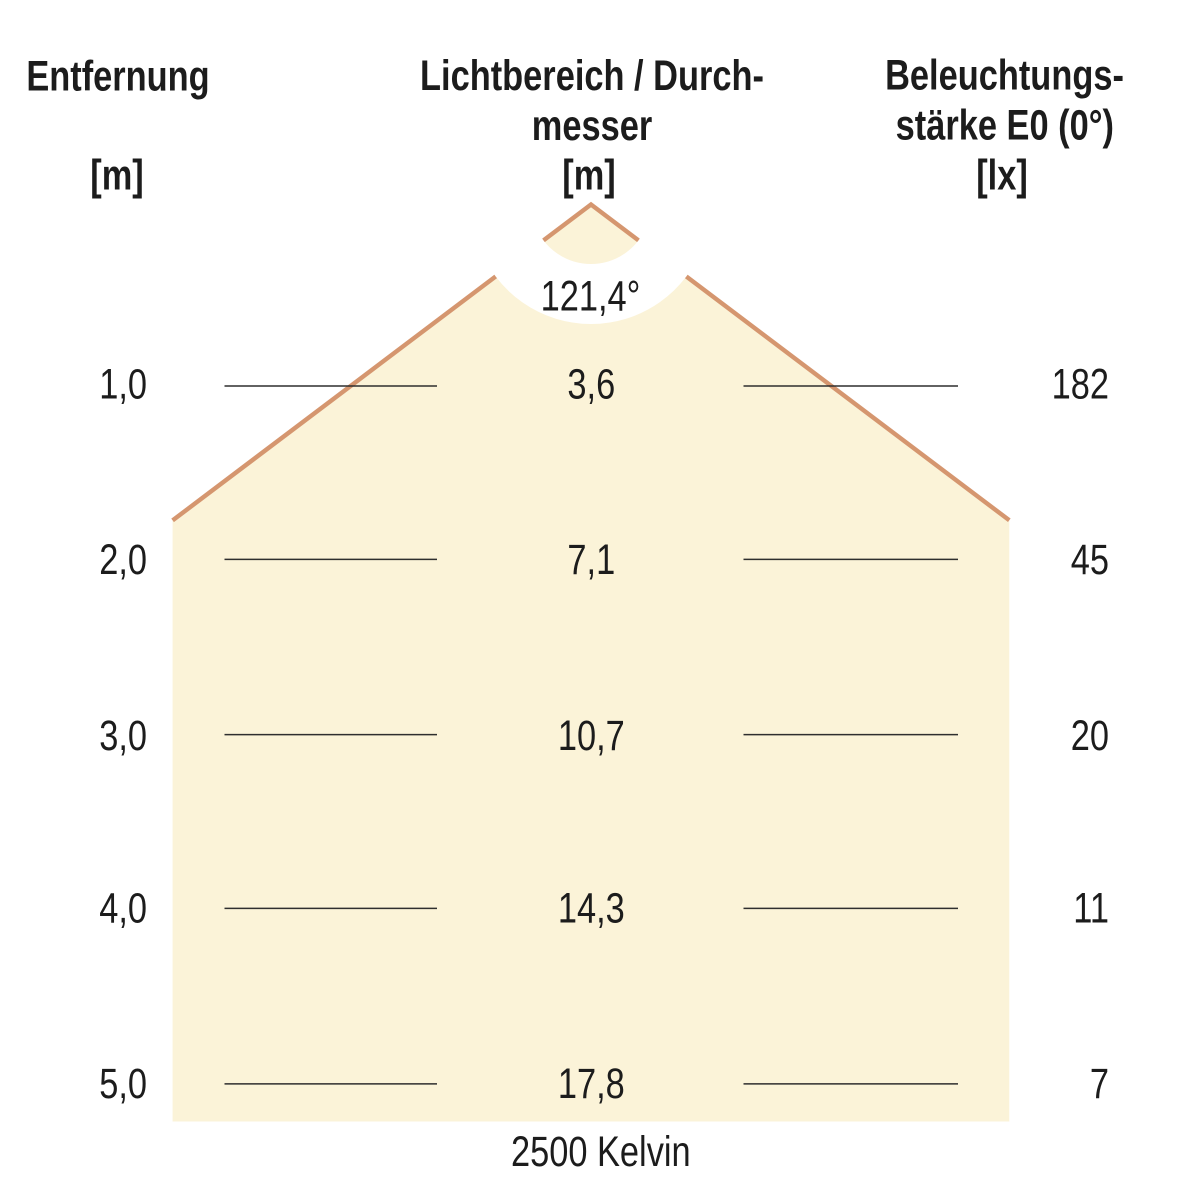 The image size is (1182, 1182). What do you see at coordinates (117, 76) in the screenshot?
I see `svg-text: Entfernung` at bounding box center [117, 76].